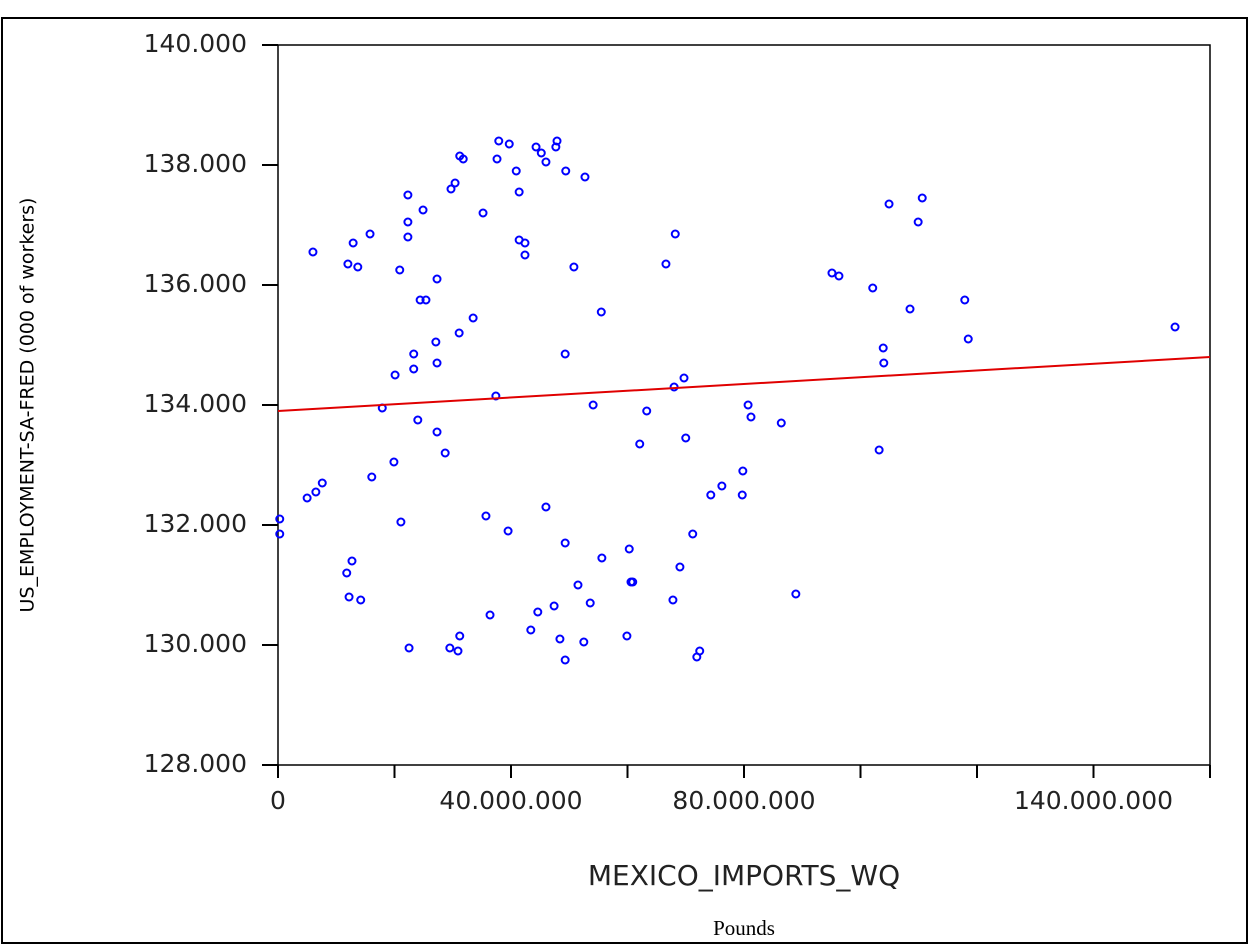 The image size is (1249, 945). What do you see at coordinates (744, 875) in the screenshot?
I see `x-axis-label: MEXICO_IMPORTS_WQ` at bounding box center [744, 875].